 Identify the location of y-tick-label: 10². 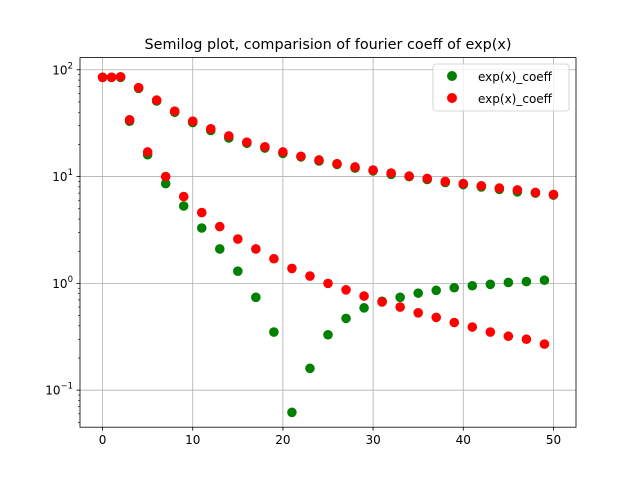
(62, 69).